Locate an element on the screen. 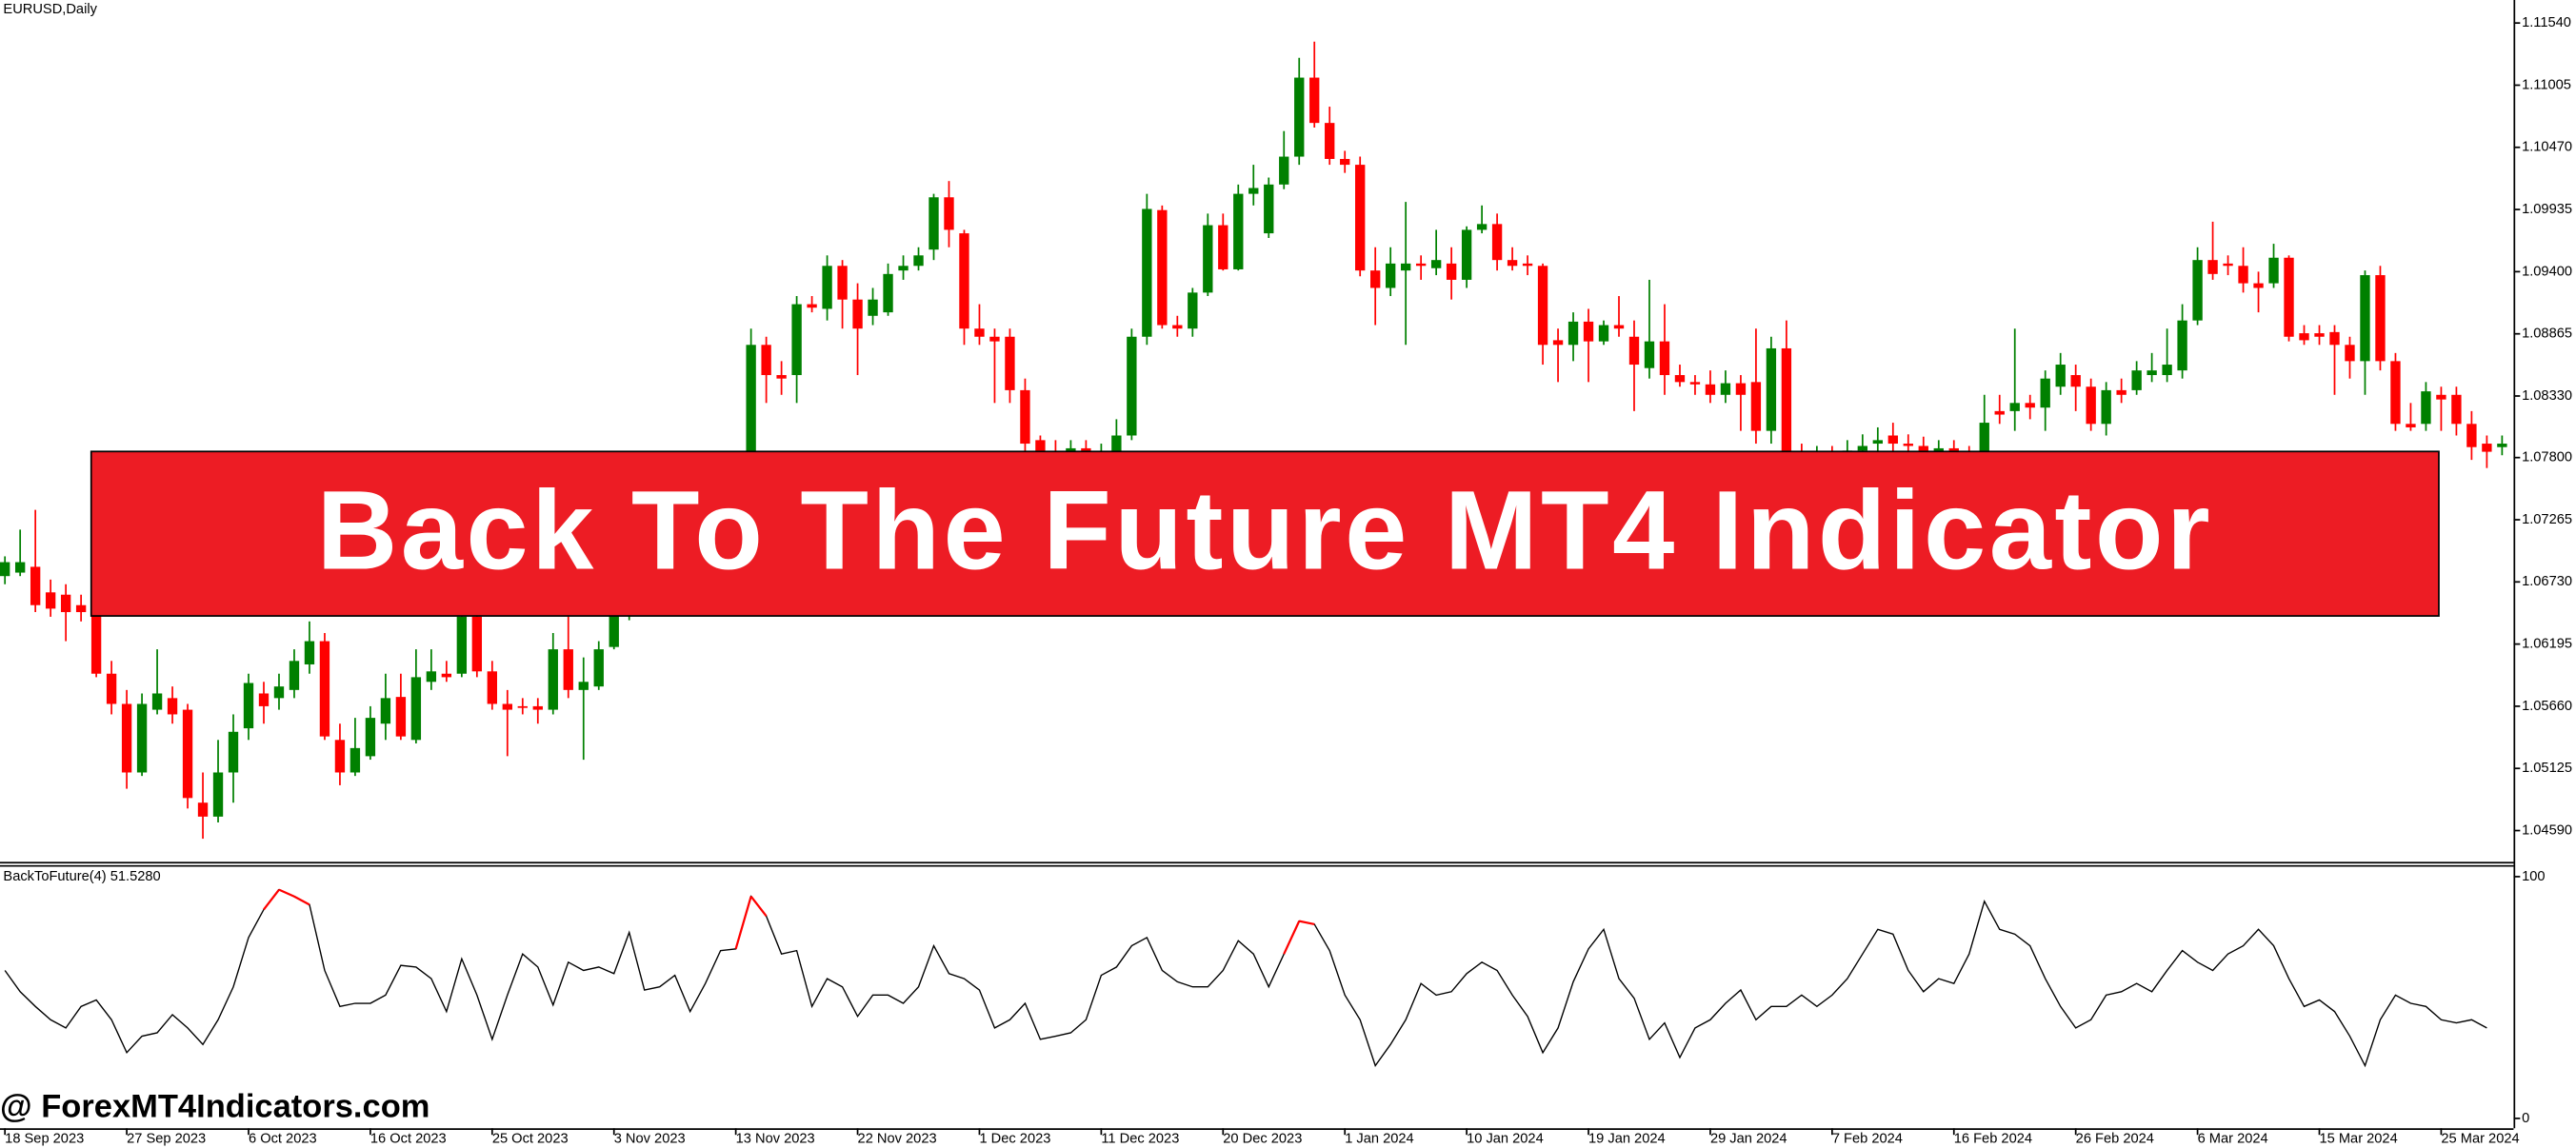 The width and height of the screenshot is (2576, 1148). y-tick-label: 1.08330 is located at coordinates (2547, 396).